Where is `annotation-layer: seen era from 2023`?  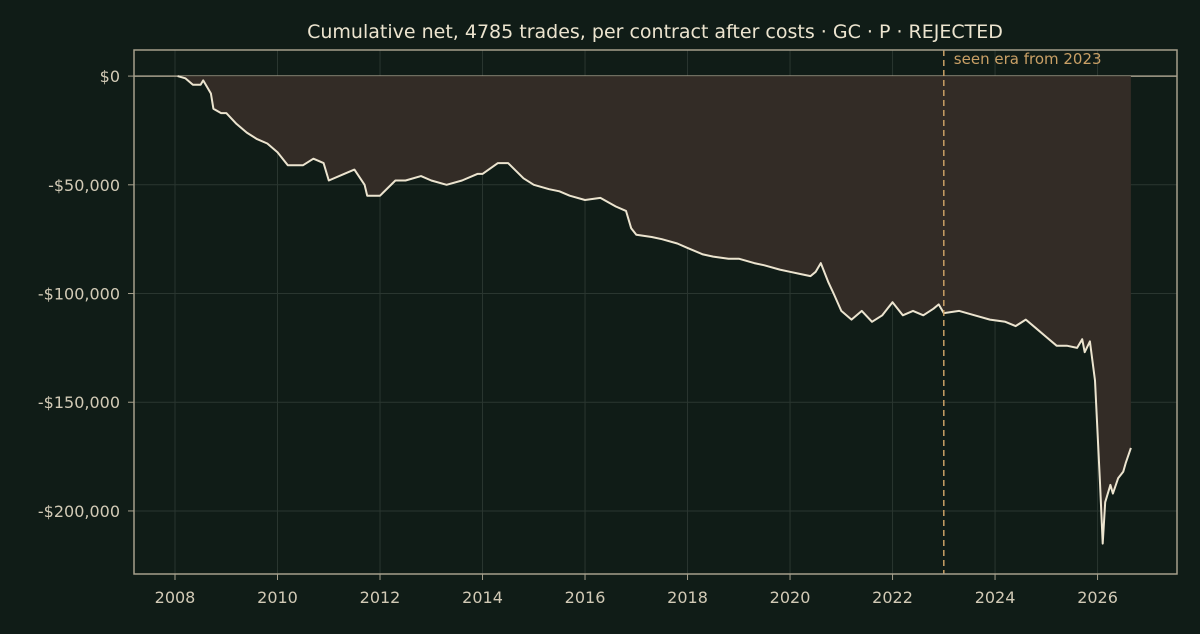
annotation-layer: seen era from 2023 is located at coordinates (1022, 312).